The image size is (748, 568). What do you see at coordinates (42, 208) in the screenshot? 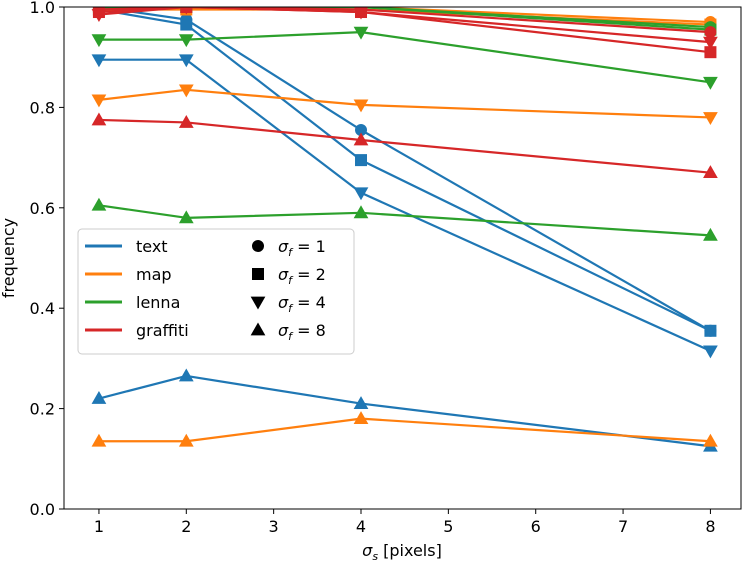
I see `y-tick-label: 0.6` at bounding box center [42, 208].